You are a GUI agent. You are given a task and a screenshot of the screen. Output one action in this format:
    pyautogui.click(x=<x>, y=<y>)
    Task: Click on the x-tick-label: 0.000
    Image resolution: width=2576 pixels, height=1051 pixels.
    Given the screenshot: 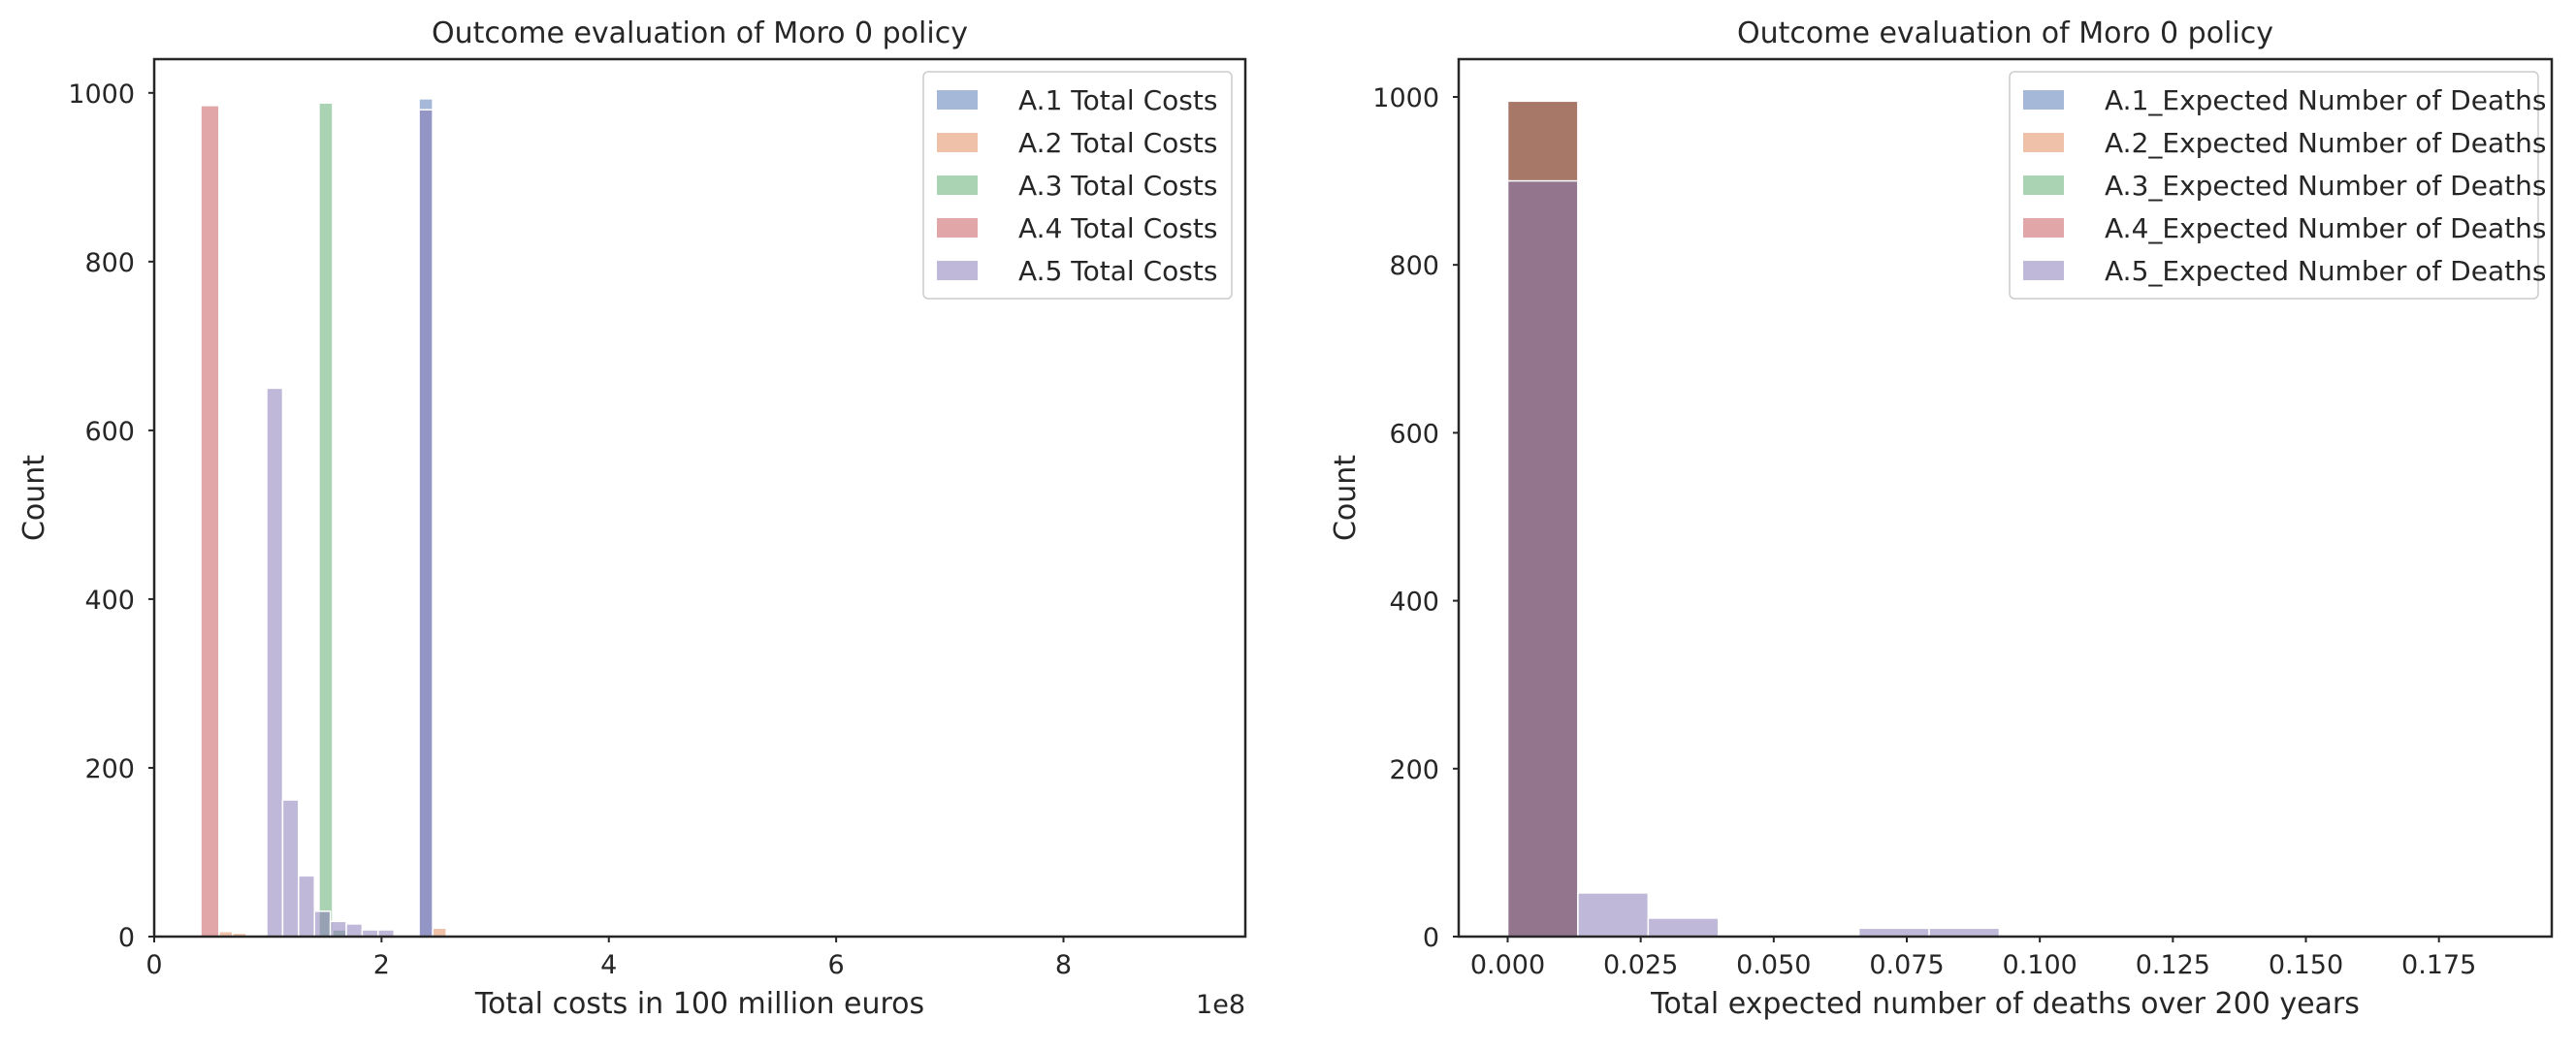 What is the action you would take?
    pyautogui.click(x=1507, y=965)
    